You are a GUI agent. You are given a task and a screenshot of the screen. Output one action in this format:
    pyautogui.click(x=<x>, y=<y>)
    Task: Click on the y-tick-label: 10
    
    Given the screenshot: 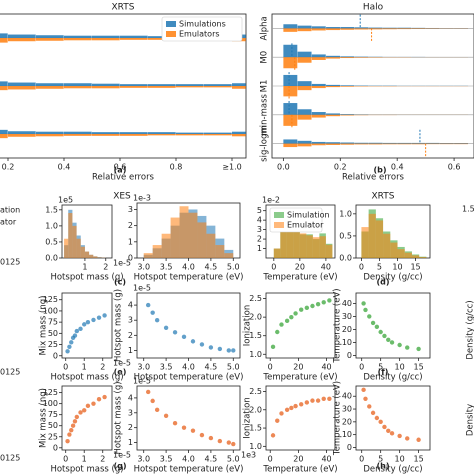 What is the action you would take?
    pyautogui.click(x=347, y=434)
    